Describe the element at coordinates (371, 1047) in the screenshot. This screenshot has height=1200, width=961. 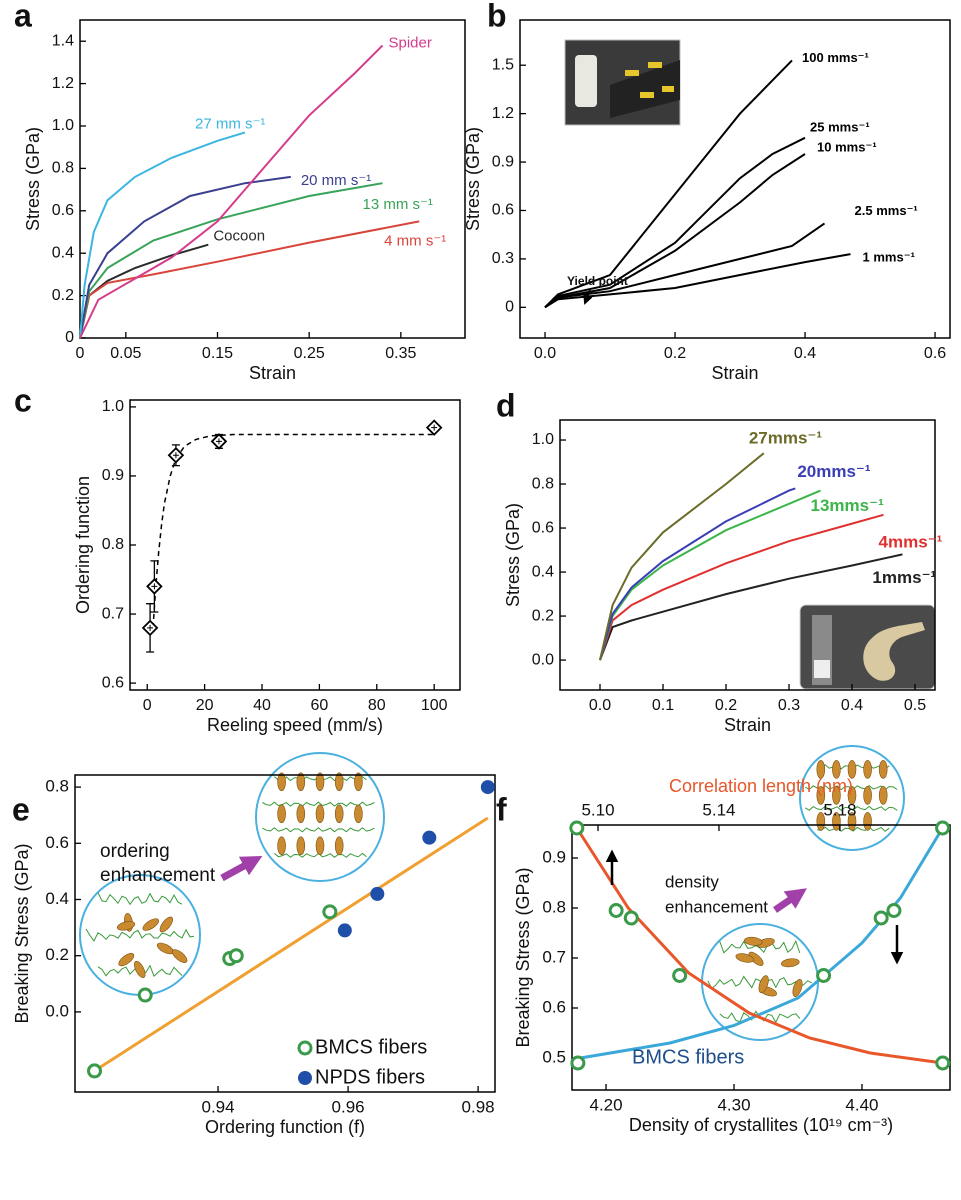
I see `legend-label: BMCS fibers` at that location.